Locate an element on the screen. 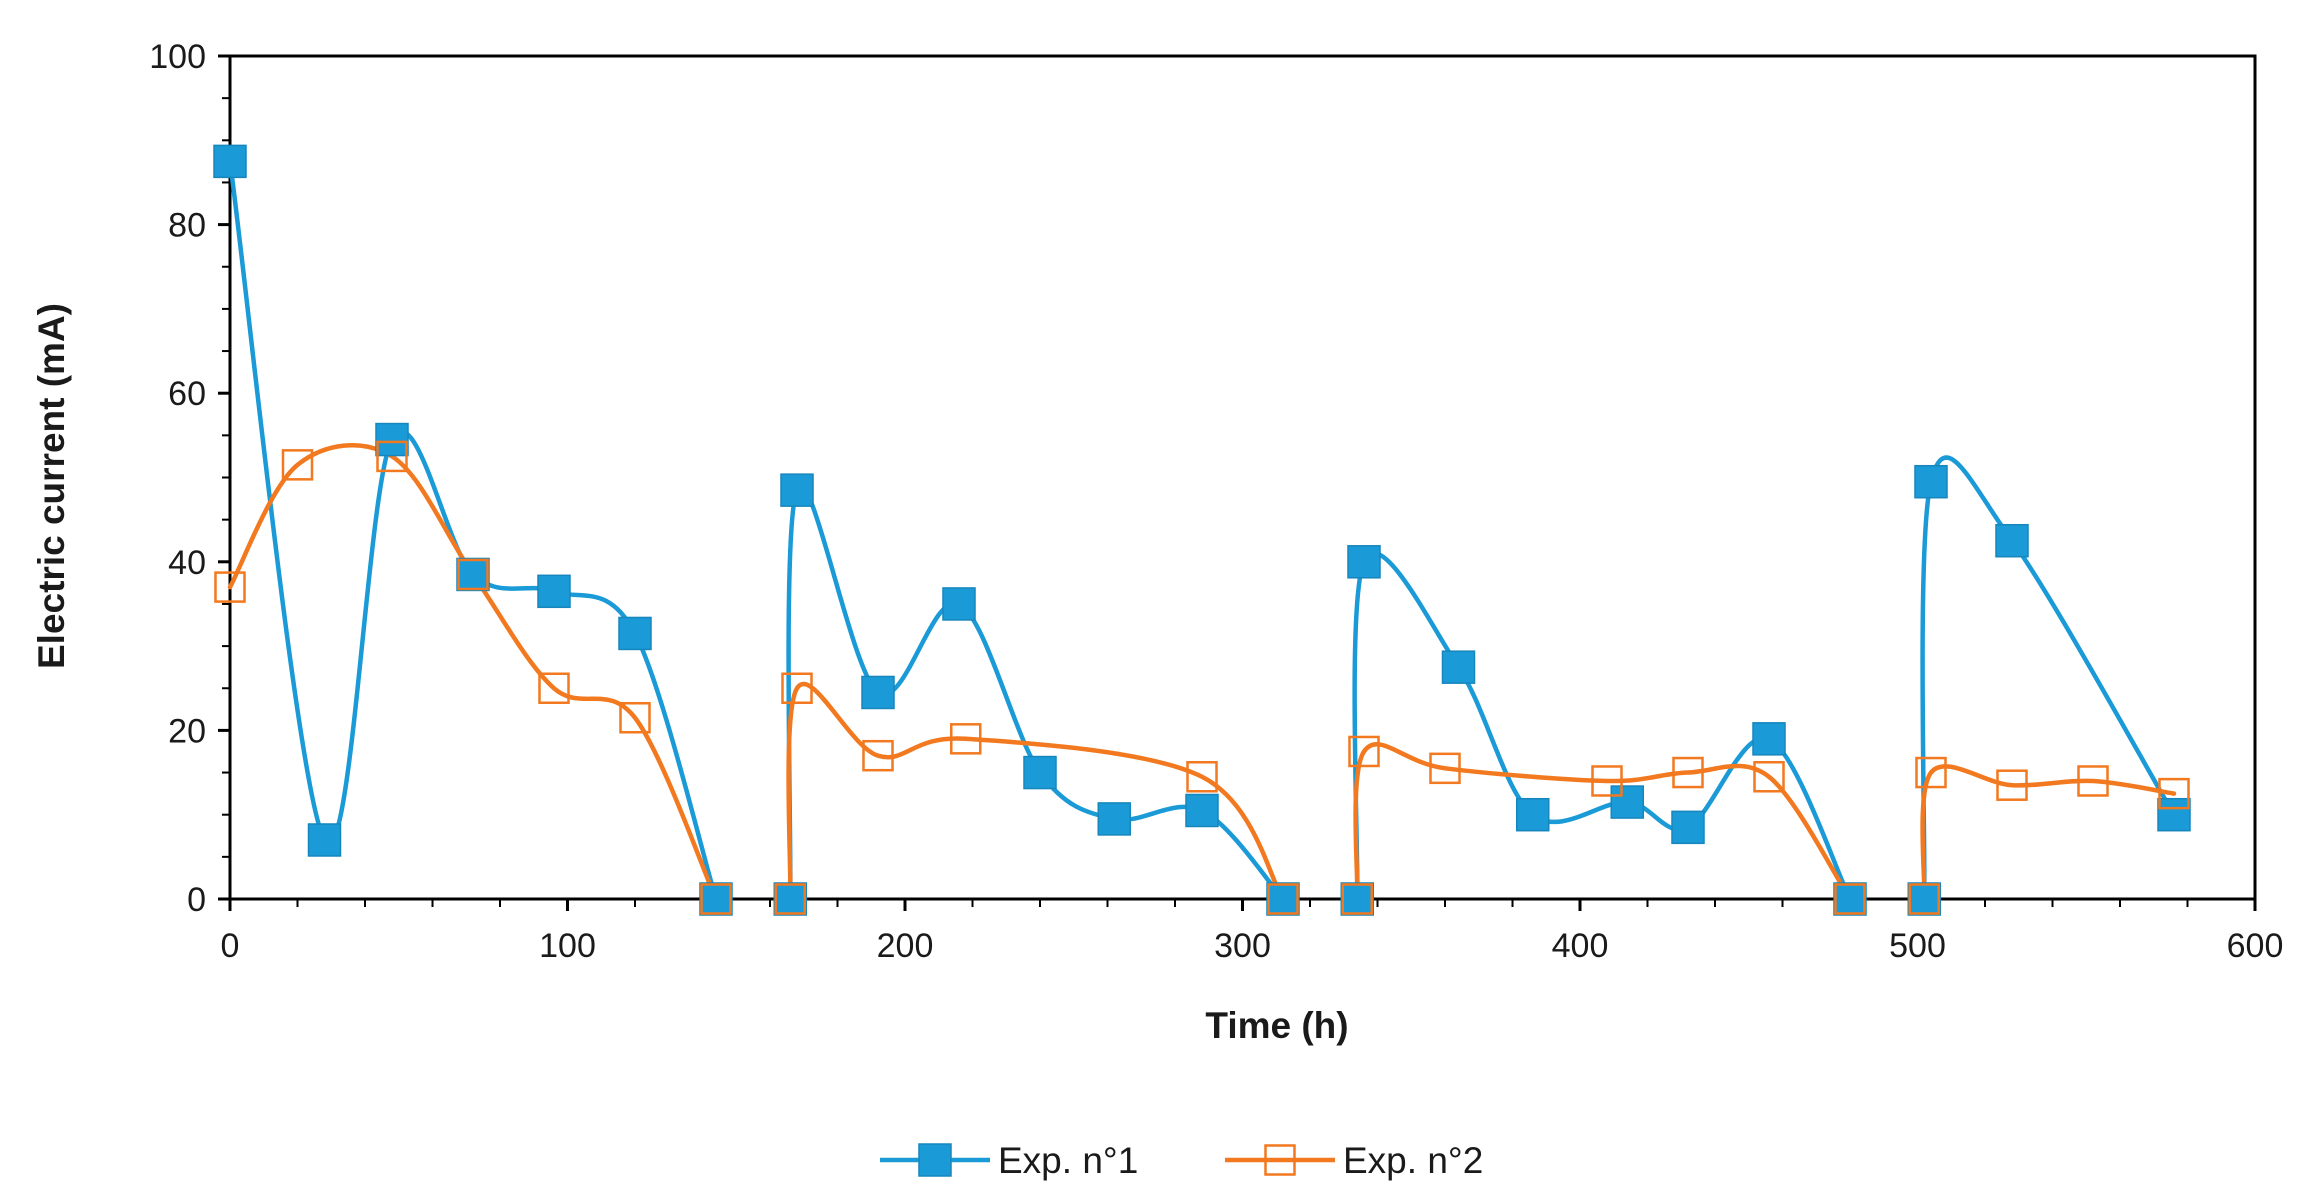 This screenshot has height=1198, width=2317. legend-label-exp-n-2: Exp. n°2 is located at coordinates (1413, 1160).